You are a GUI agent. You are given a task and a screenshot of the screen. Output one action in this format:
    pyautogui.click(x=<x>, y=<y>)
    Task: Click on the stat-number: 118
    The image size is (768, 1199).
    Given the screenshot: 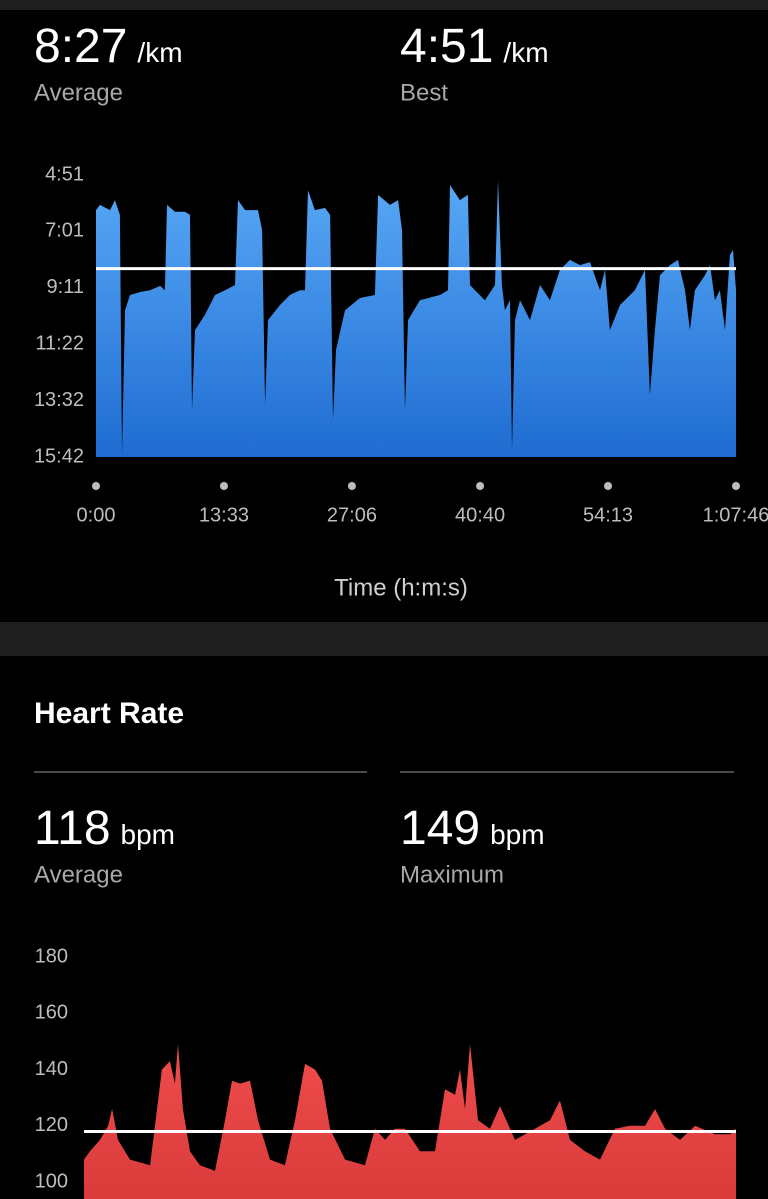 What is the action you would take?
    pyautogui.click(x=72, y=828)
    